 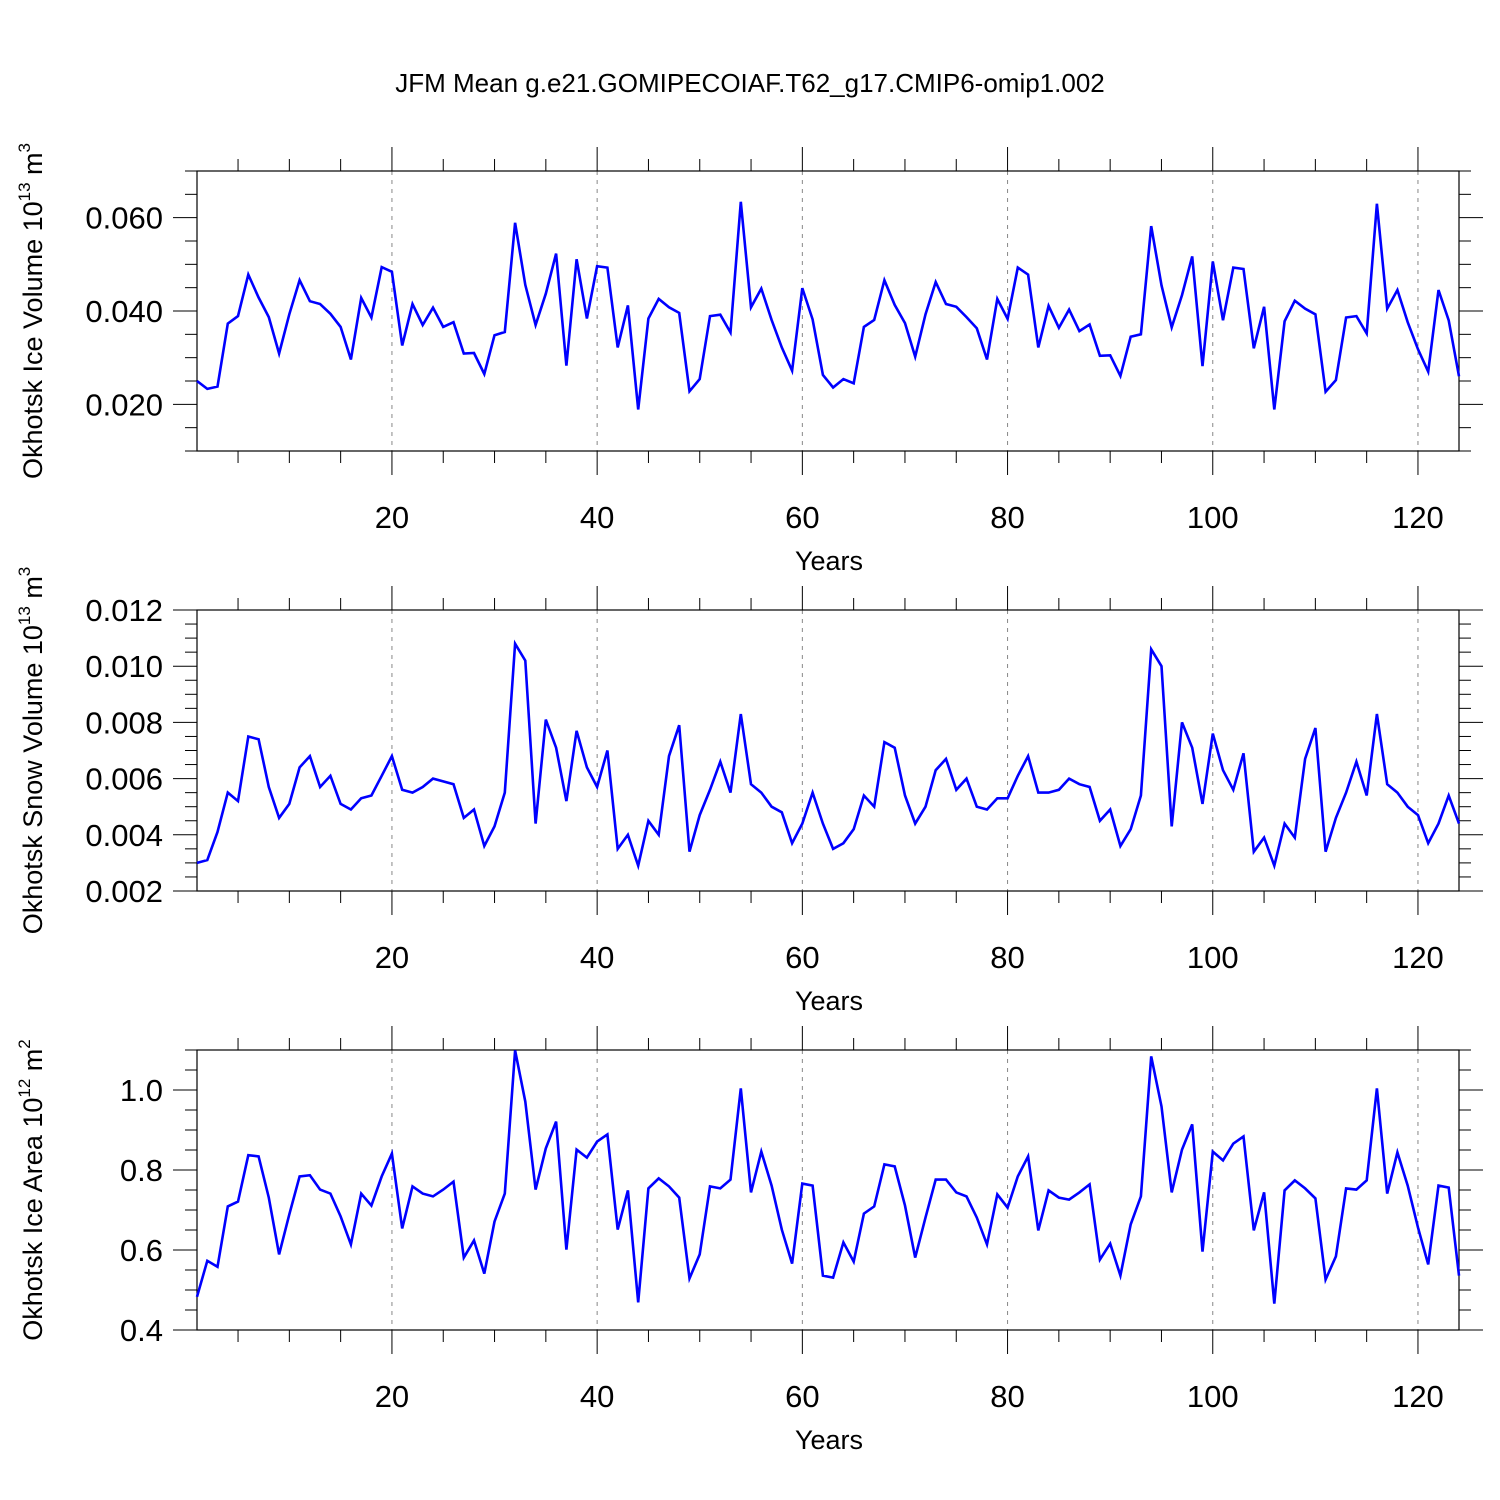 I want to click on y-tick-label: 1.0, so click(x=141, y=1090).